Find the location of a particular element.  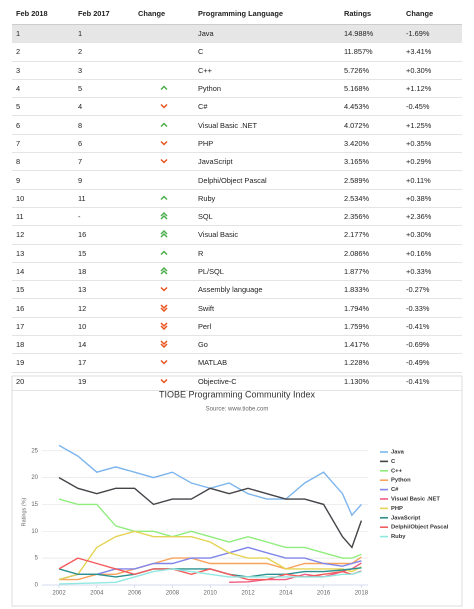

cell: 2.086% is located at coordinates (371, 253).